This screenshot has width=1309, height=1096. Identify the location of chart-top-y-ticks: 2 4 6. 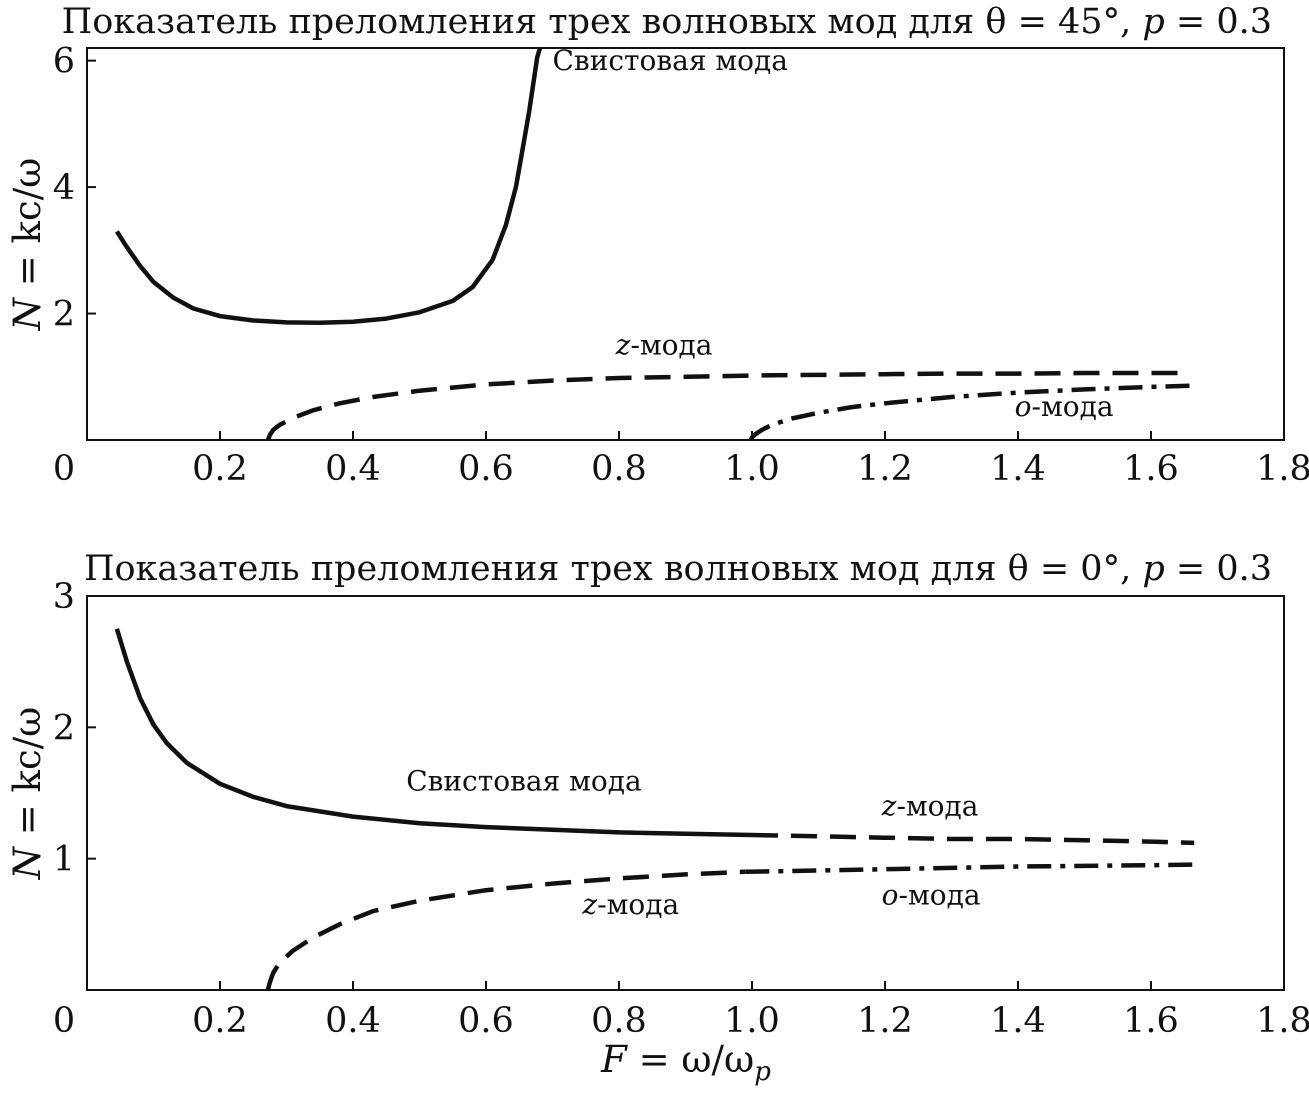
(74, 188).